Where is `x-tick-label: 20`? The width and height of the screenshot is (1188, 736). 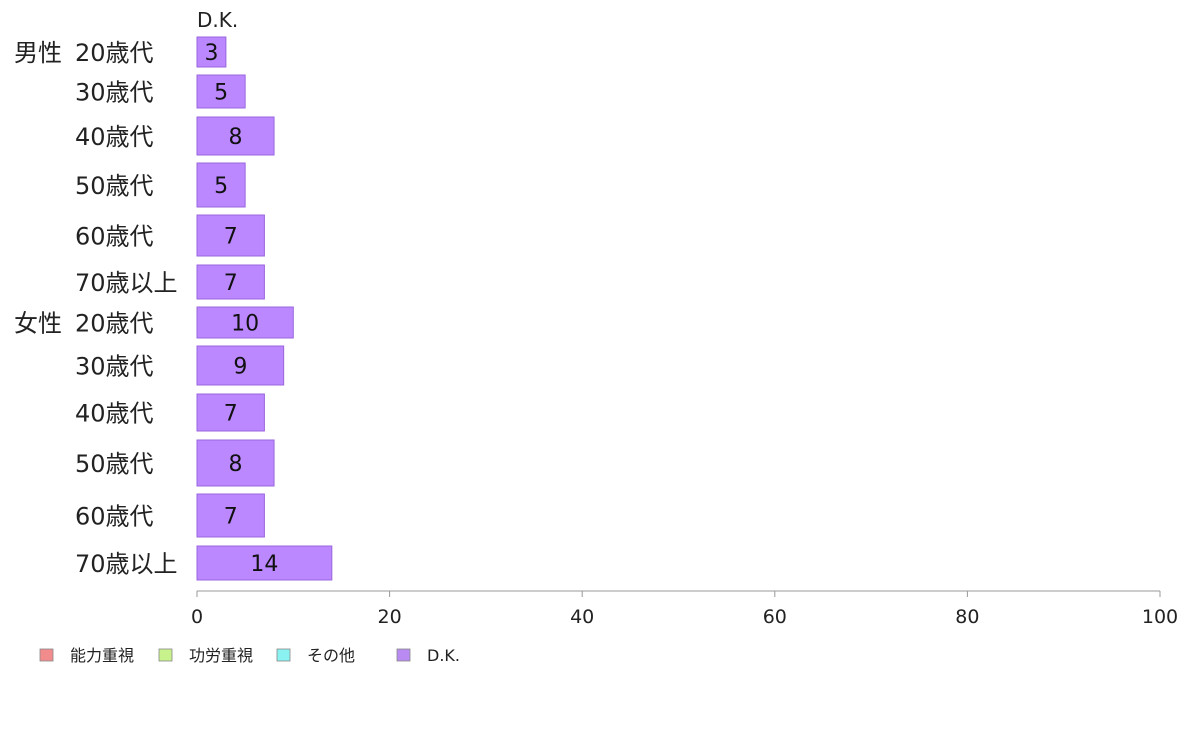 x-tick-label: 20 is located at coordinates (390, 617).